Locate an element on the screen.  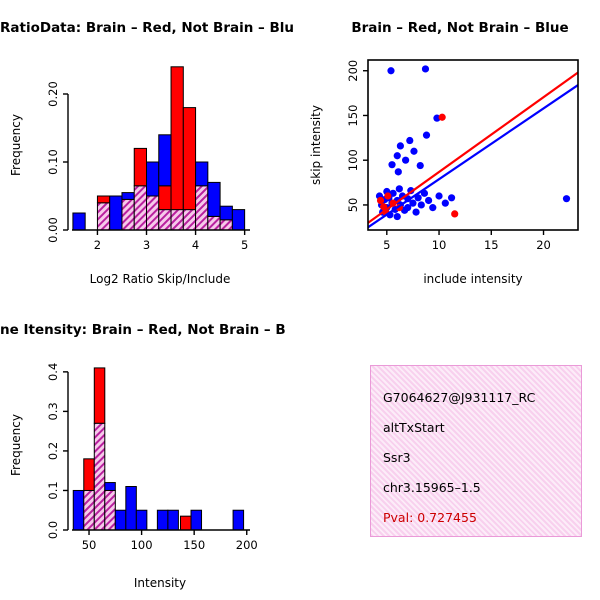
info-event-type: altTxStart is located at coordinates (414, 427).